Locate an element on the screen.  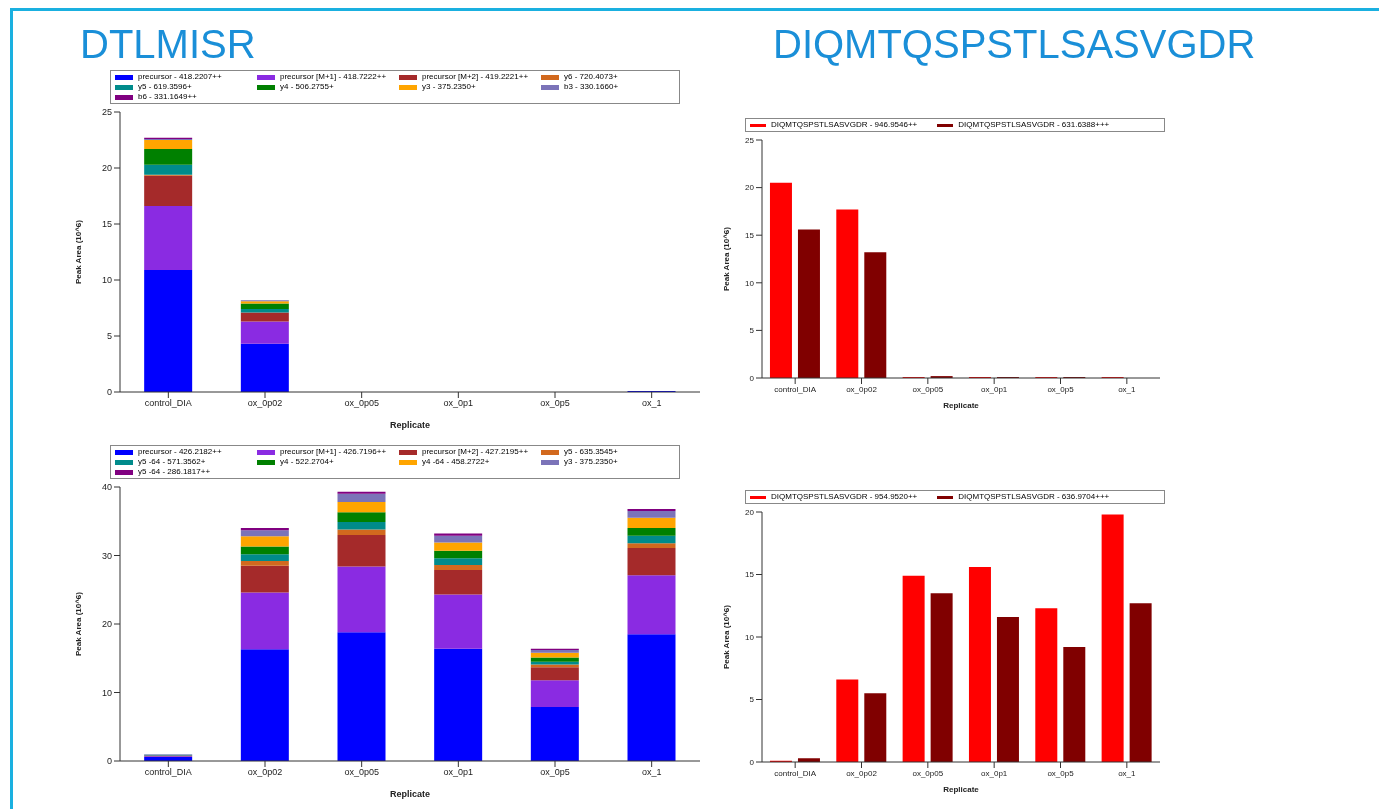
legend-label: precursor [M+1] - 418.7222++ is located at coordinates (333, 77).